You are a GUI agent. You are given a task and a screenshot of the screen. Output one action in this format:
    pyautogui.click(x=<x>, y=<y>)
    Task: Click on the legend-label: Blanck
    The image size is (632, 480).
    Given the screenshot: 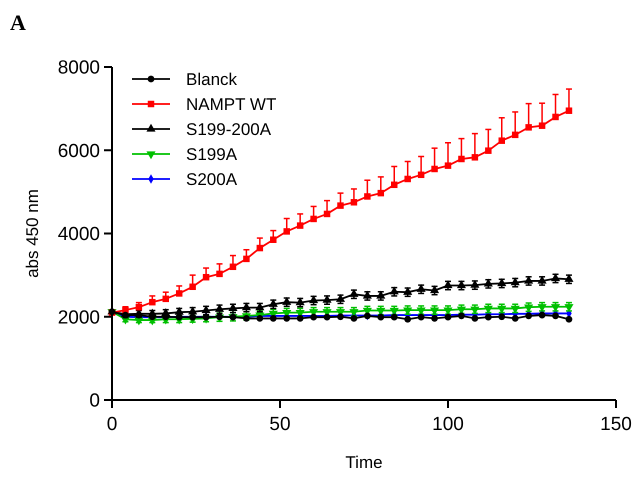 What is the action you would take?
    pyautogui.click(x=212, y=79)
    